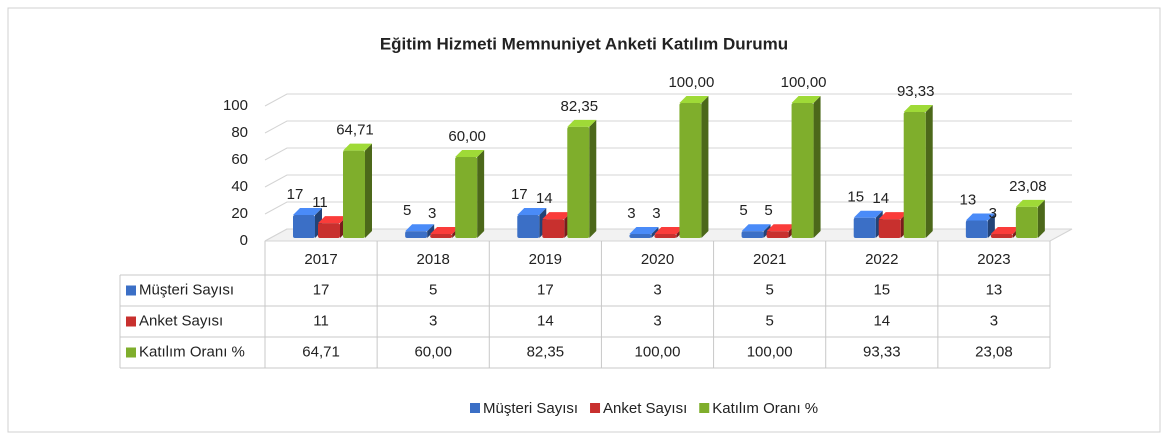 The height and width of the screenshot is (445, 1168). Describe the element at coordinates (239, 213) in the screenshot. I see `y-tick-label: 20` at that location.